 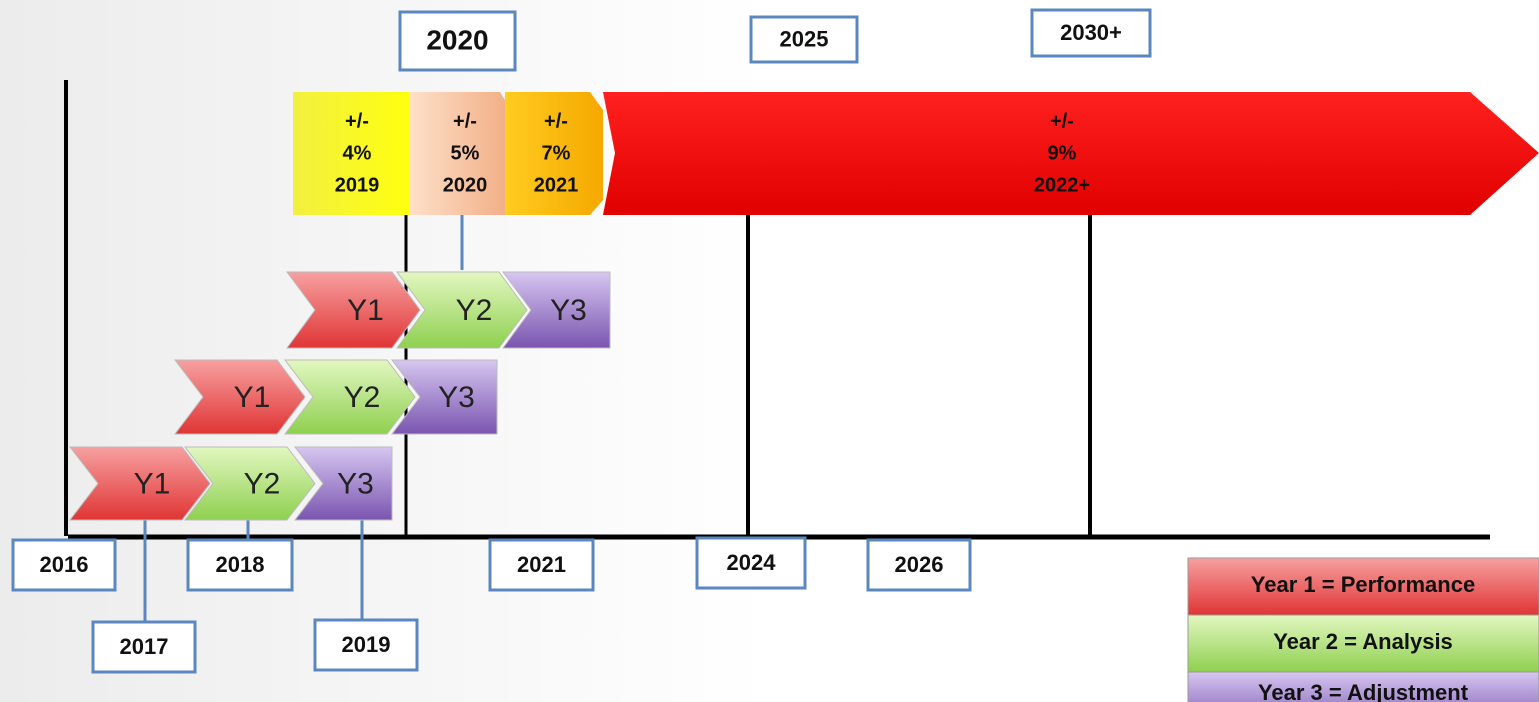 I want to click on year-label: 2019, so click(x=366, y=644).